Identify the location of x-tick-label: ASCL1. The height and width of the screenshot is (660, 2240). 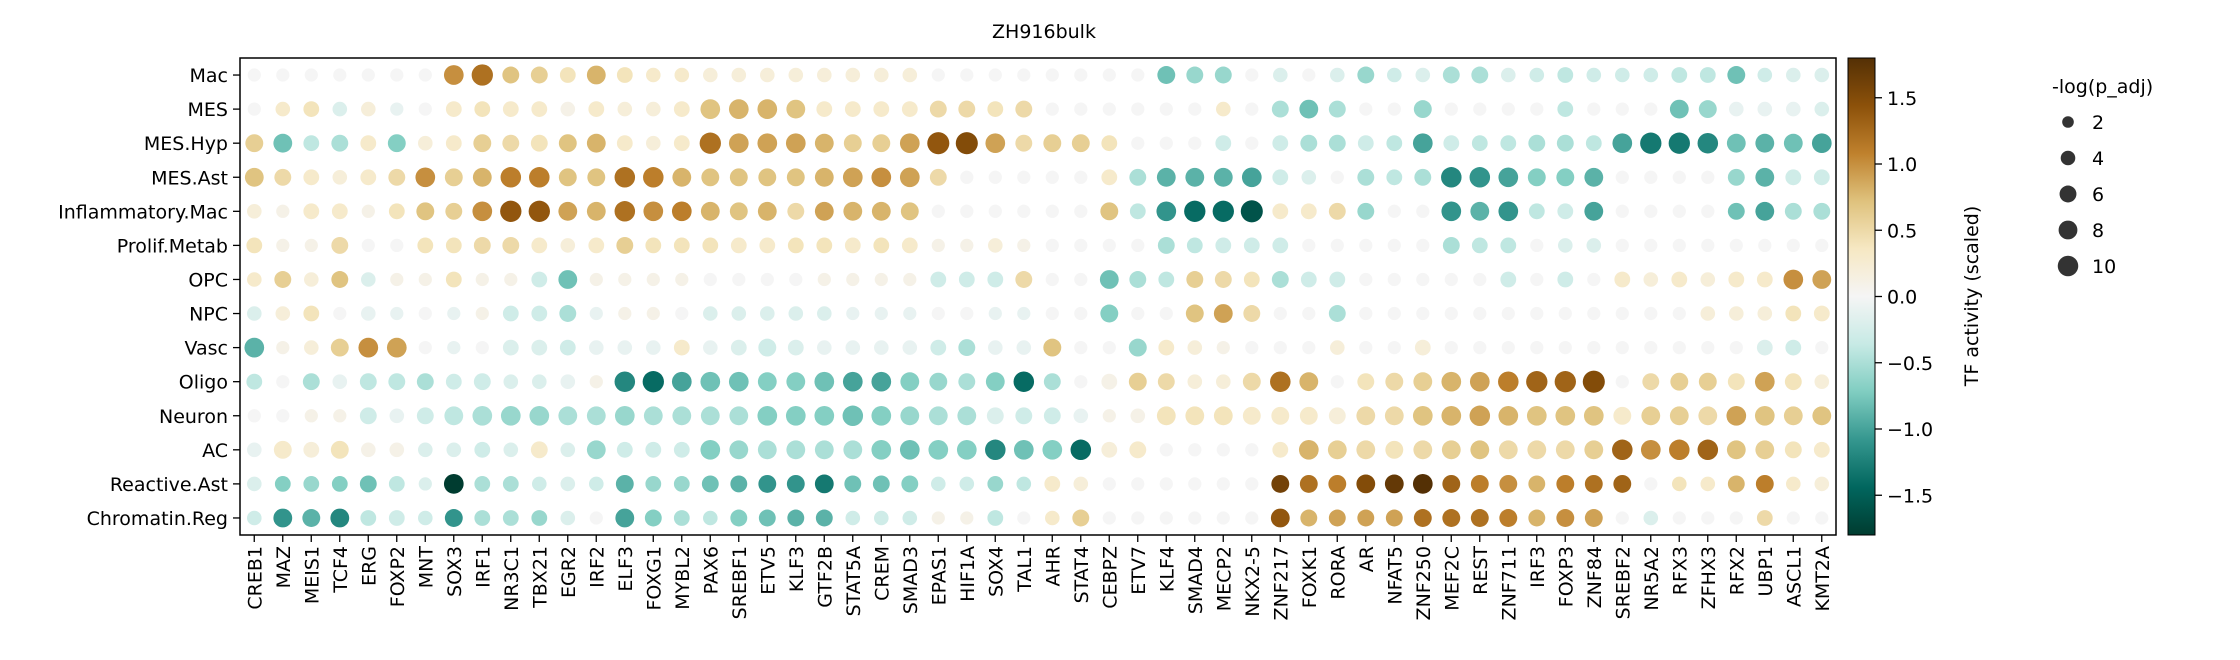
(1794, 576).